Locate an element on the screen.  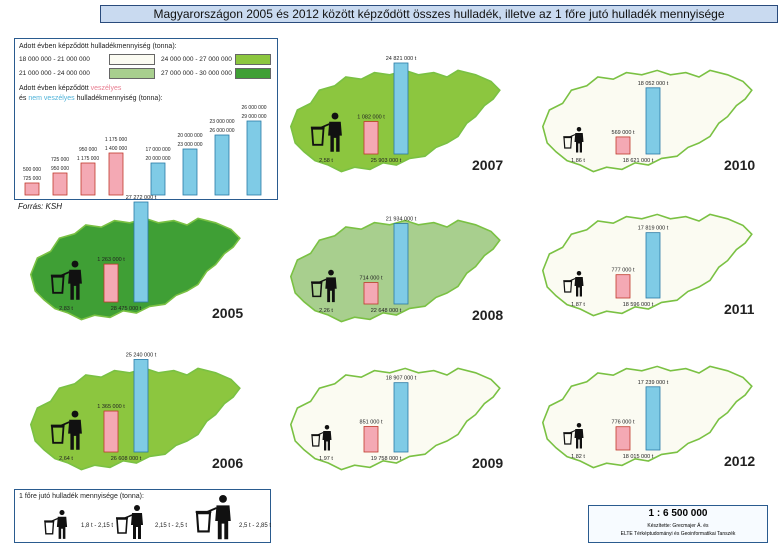
year-label: 2009 is located at coordinates (487, 463).